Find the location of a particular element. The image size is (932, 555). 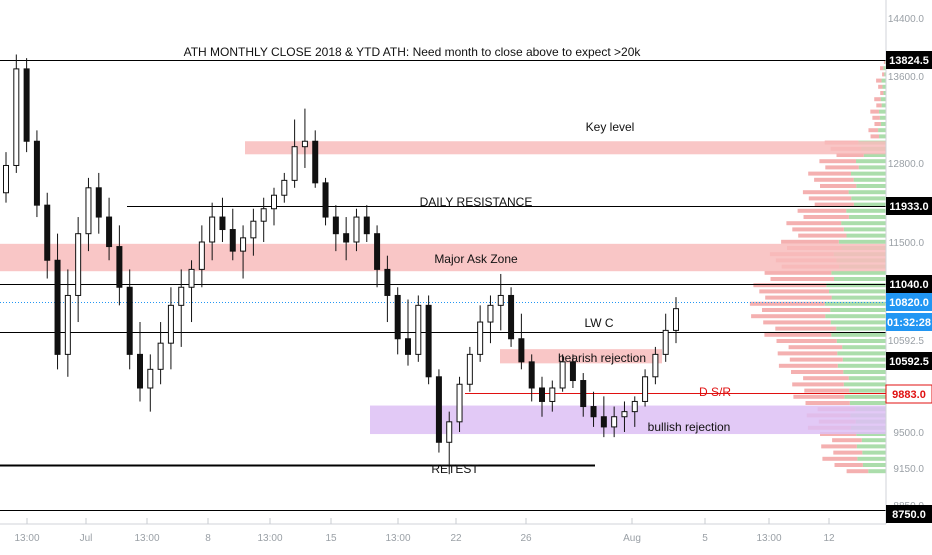

label-lw-c: LW C is located at coordinates (598, 323).